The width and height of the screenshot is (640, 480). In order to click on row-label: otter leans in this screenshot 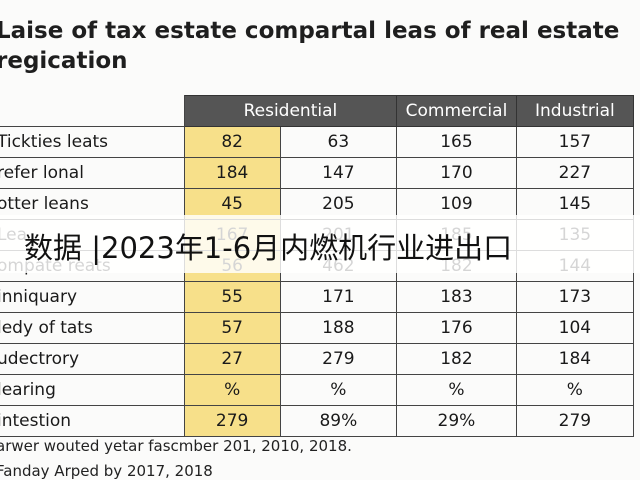, I will do `click(92, 204)`.